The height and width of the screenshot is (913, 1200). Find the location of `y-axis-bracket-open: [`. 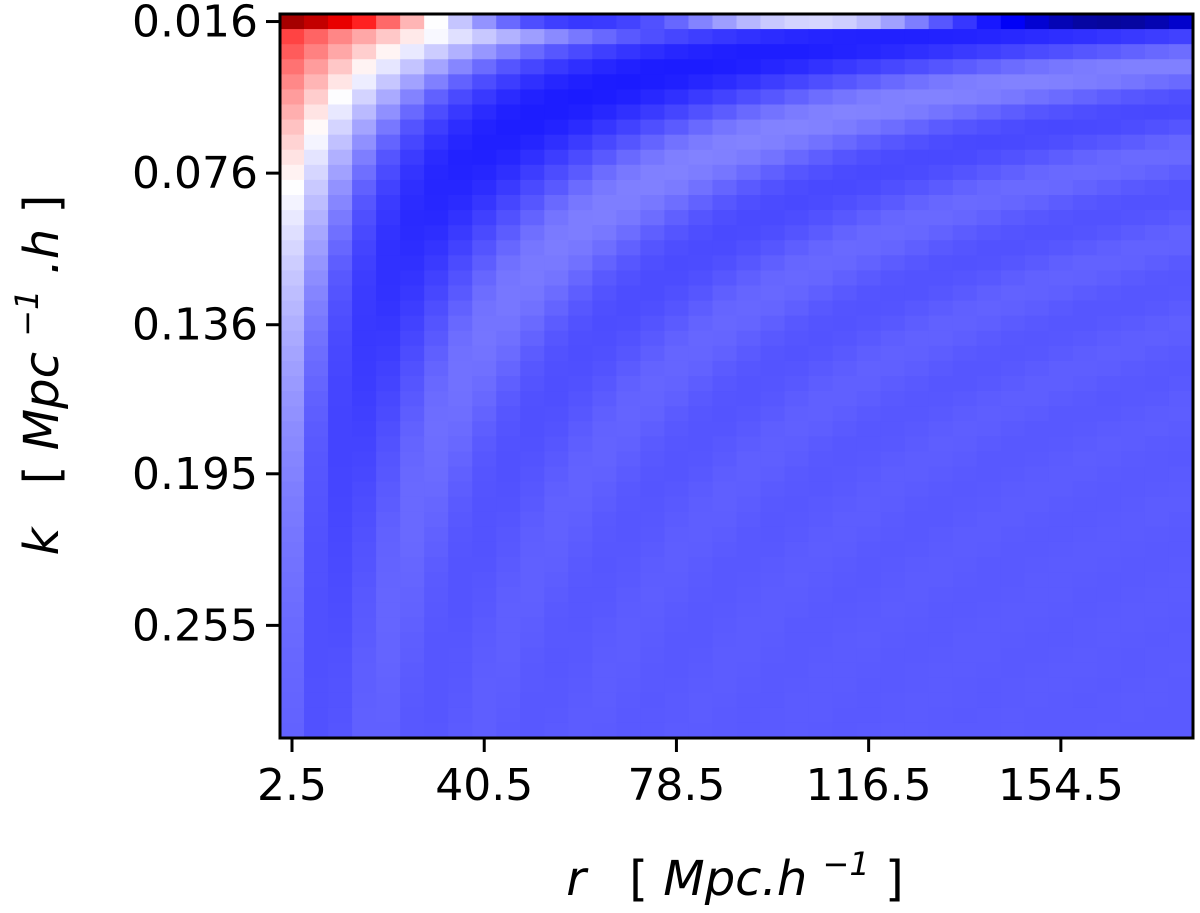

y-axis-bracket-open: [ is located at coordinates (42, 475).